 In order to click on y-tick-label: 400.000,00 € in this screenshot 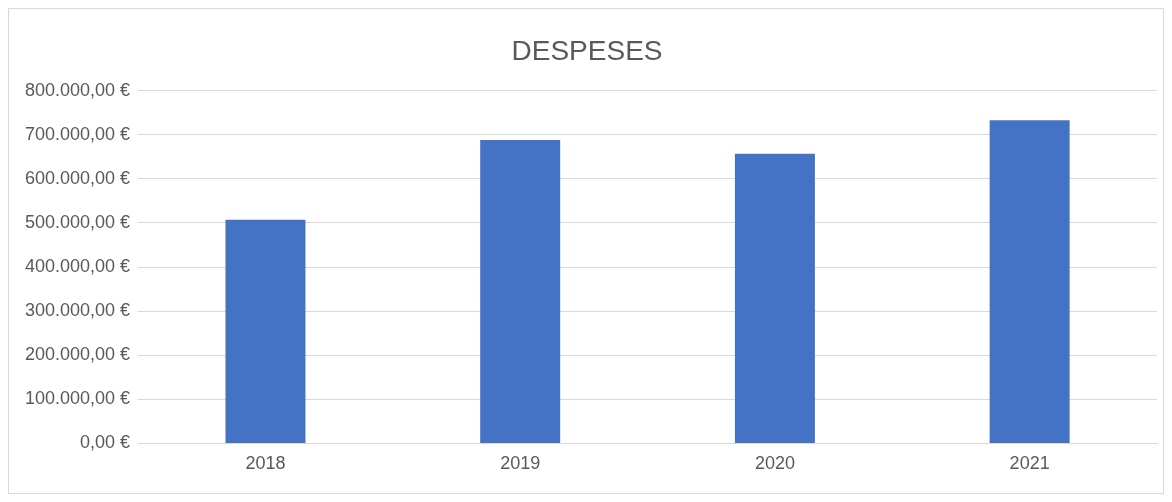, I will do `click(77, 265)`.